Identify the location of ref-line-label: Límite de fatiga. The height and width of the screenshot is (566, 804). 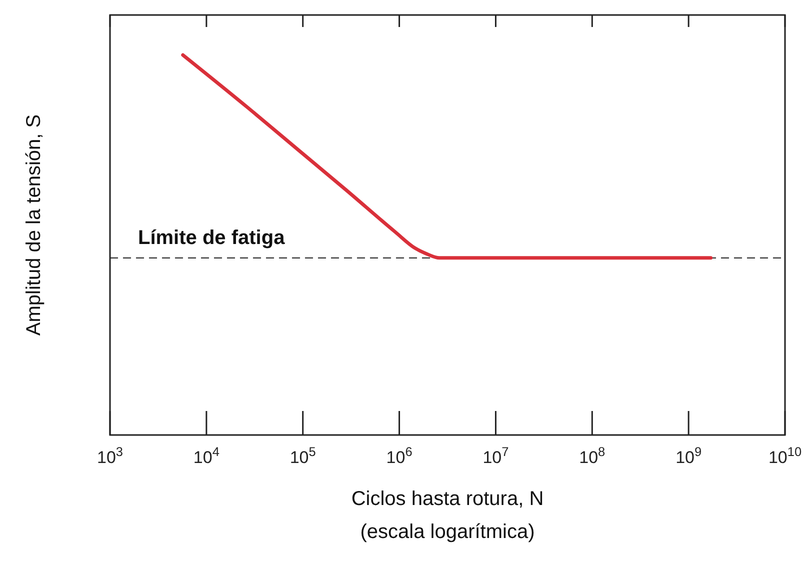
(212, 237).